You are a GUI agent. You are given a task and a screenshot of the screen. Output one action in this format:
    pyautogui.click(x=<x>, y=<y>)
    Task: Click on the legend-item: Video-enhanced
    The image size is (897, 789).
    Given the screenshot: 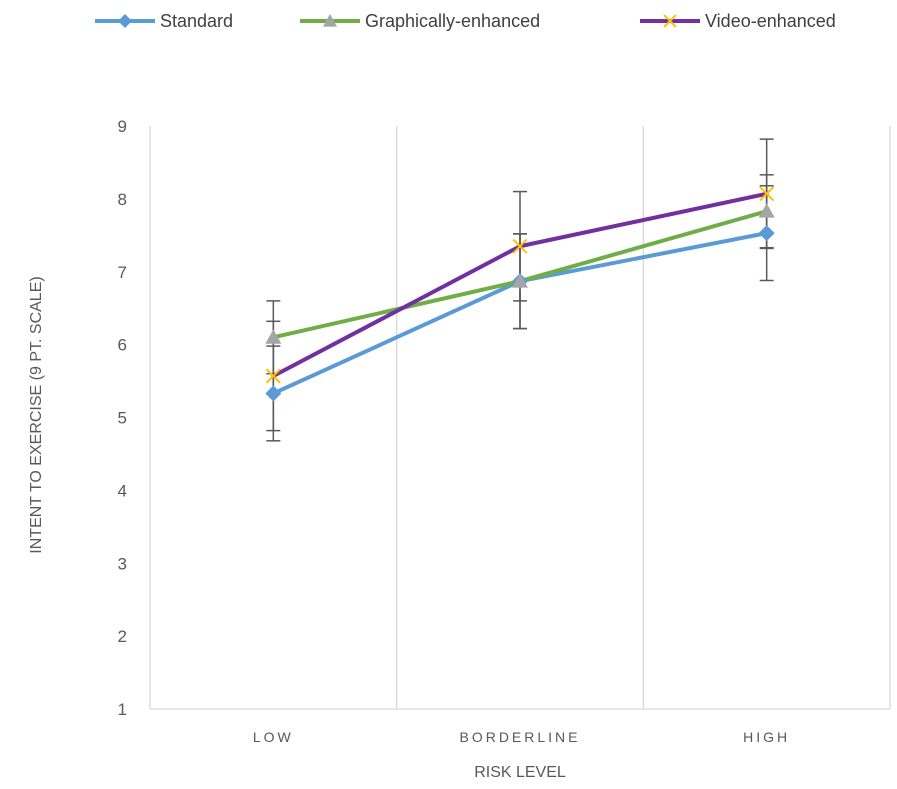 What is the action you would take?
    pyautogui.click(x=738, y=21)
    